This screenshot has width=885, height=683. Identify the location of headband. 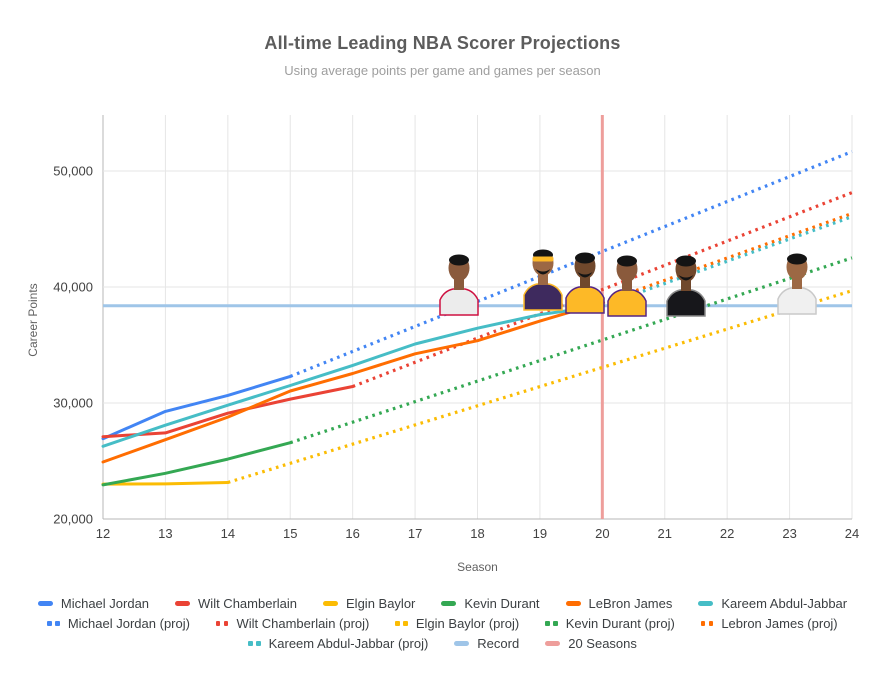
(543, 259).